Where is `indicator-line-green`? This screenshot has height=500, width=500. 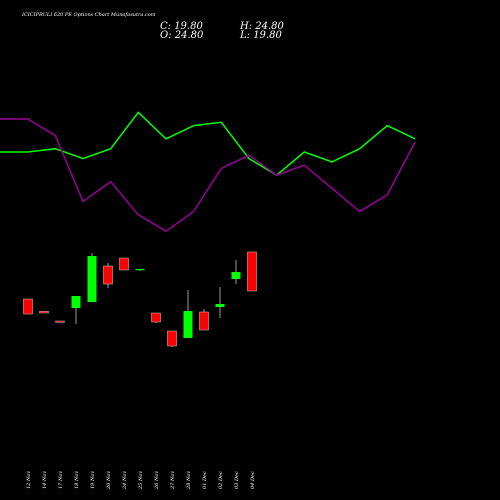 indicator-line-green is located at coordinates (208, 144).